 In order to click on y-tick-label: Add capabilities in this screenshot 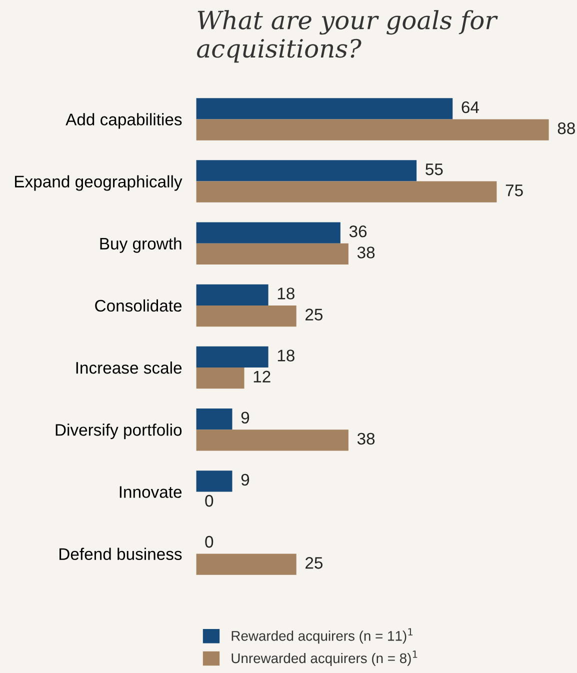, I will do `click(124, 121)`.